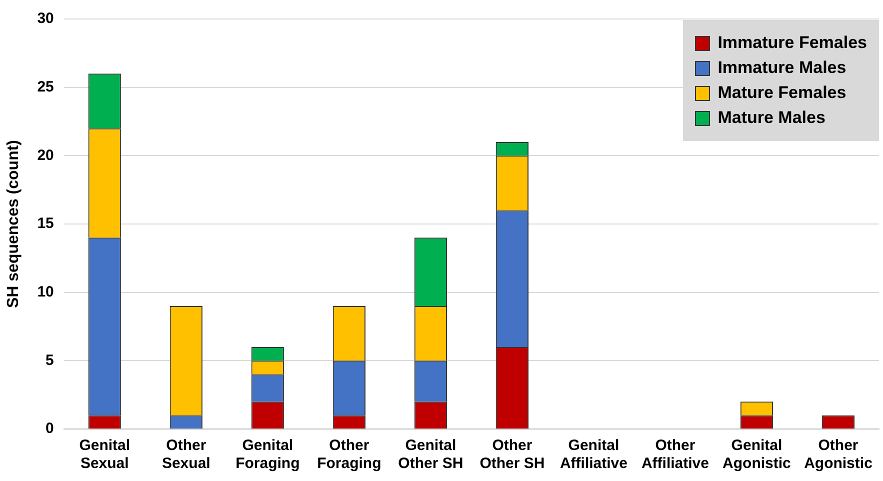 This screenshot has height=481, width=883. I want to click on y-axis-title: SH sequences (count), so click(13, 224).